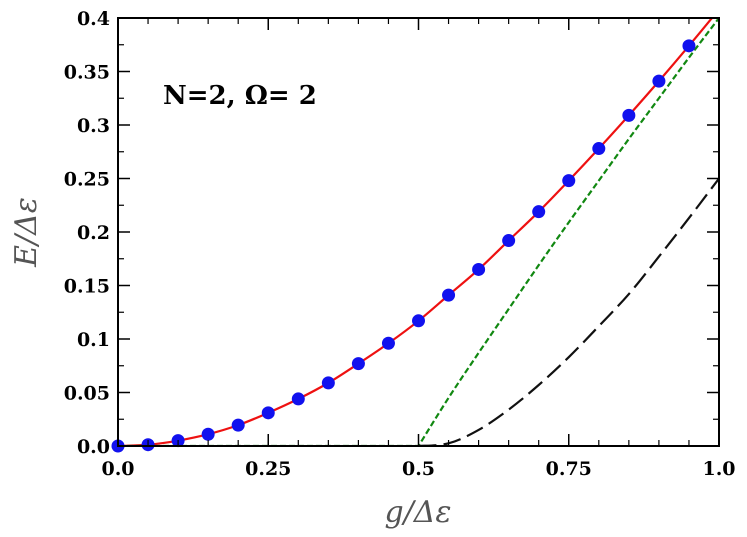  I want to click on x-tick-label: 0.75, so click(569, 469).